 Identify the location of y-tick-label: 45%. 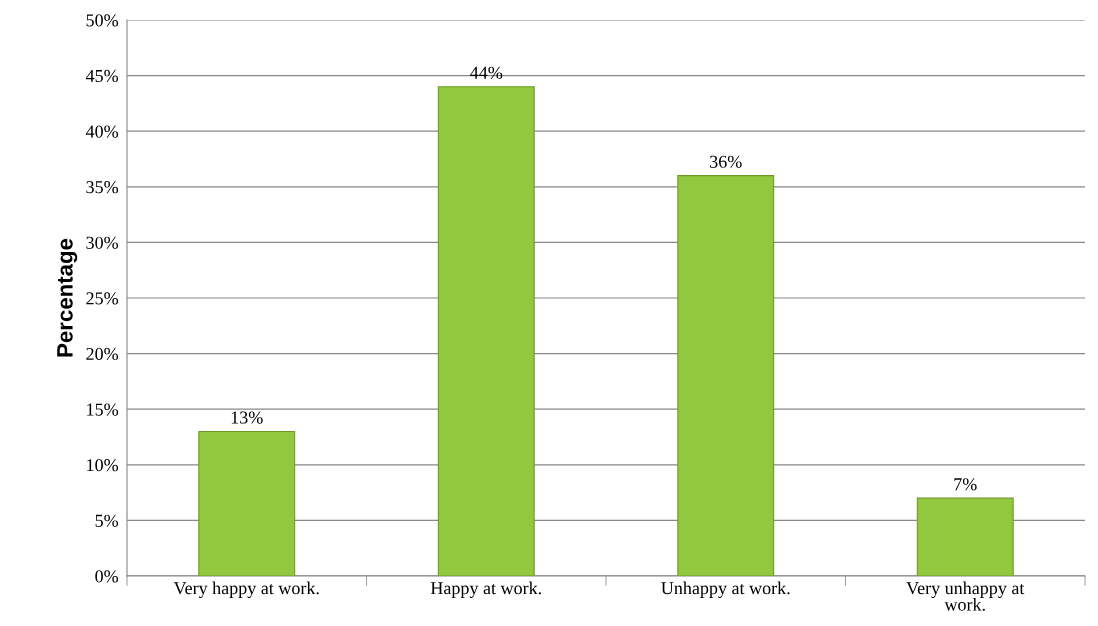
(102, 76).